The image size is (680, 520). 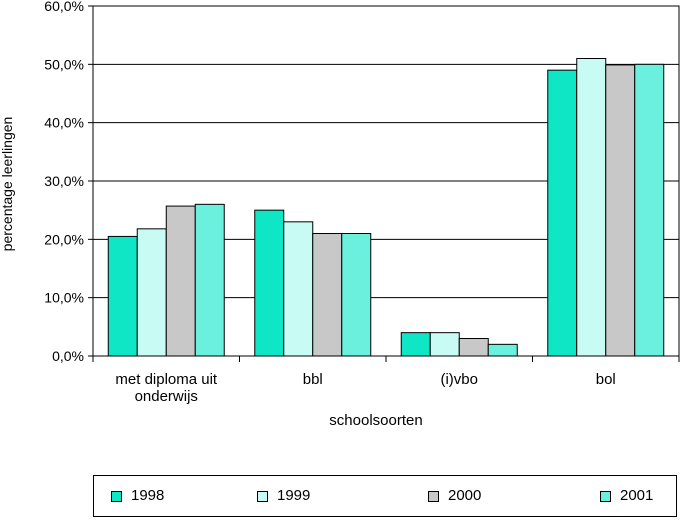 I want to click on legend-item-2001: 2001, so click(x=626, y=496).